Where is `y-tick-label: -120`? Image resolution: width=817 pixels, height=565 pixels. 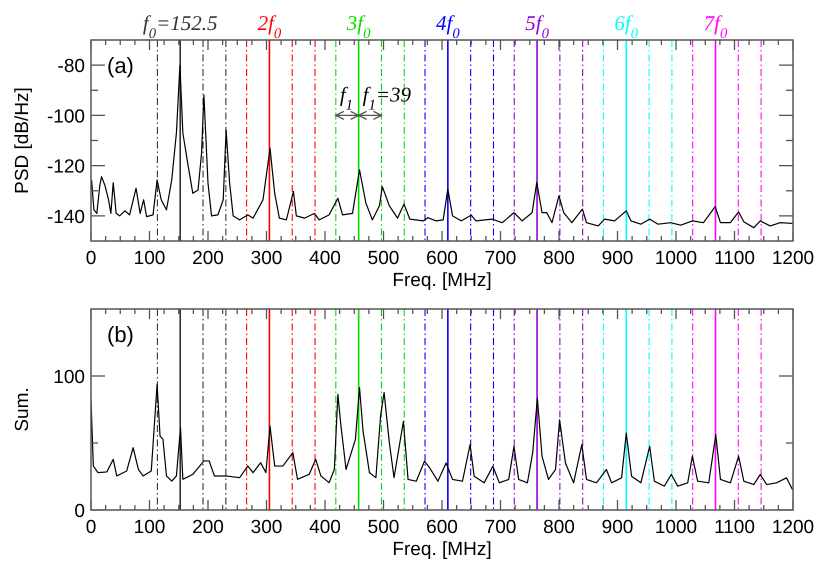 y-tick-label: -120 is located at coordinates (65, 167).